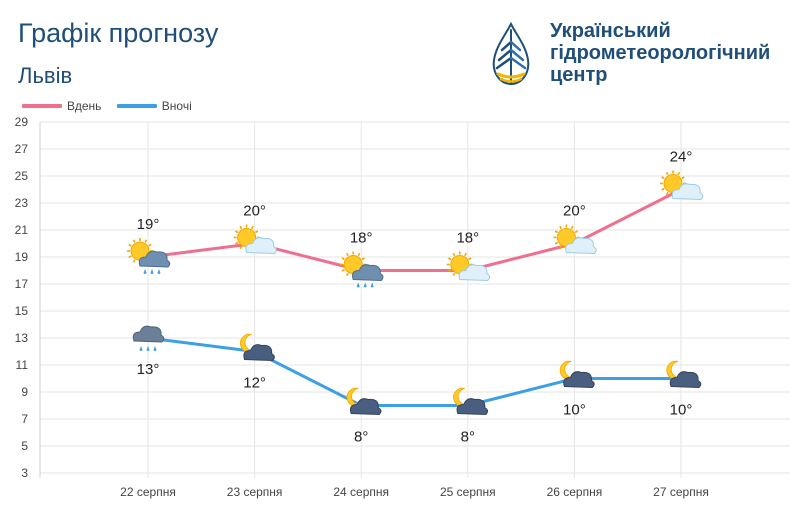 The width and height of the screenshot is (808, 530). I want to click on chart-legend: Вдень Вночі, so click(113, 105).